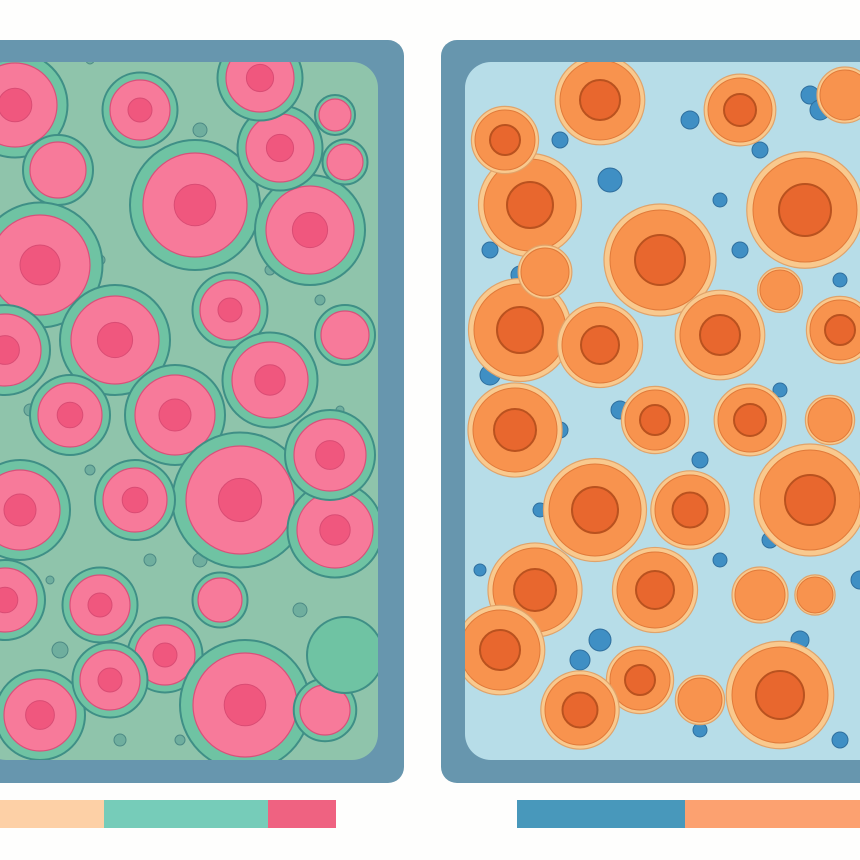 This screenshot has height=860, width=860. What do you see at coordinates (430, 814) in the screenshot?
I see `legend-bars` at bounding box center [430, 814].